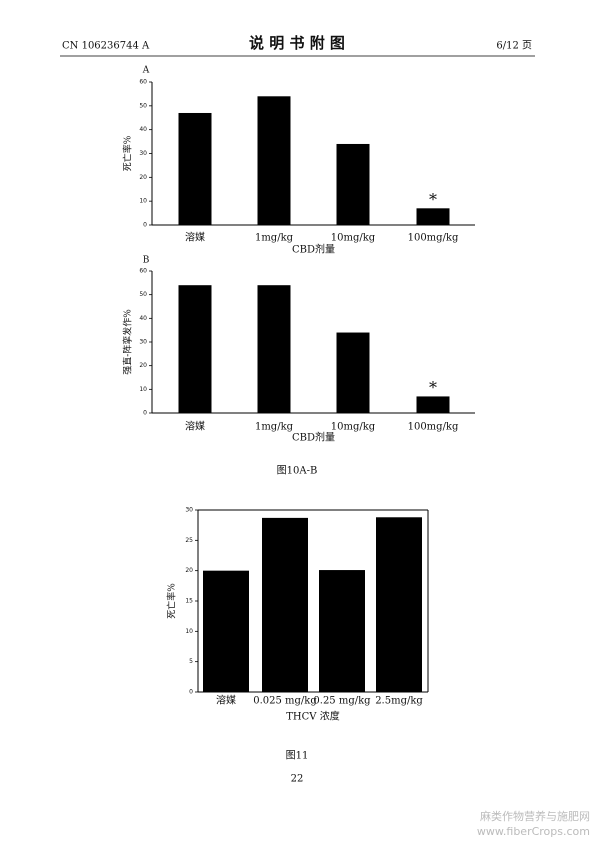 The width and height of the screenshot is (595, 842). What do you see at coordinates (312, 716) in the screenshot?
I see `x-axis-label: THCV 浓度` at bounding box center [312, 716].